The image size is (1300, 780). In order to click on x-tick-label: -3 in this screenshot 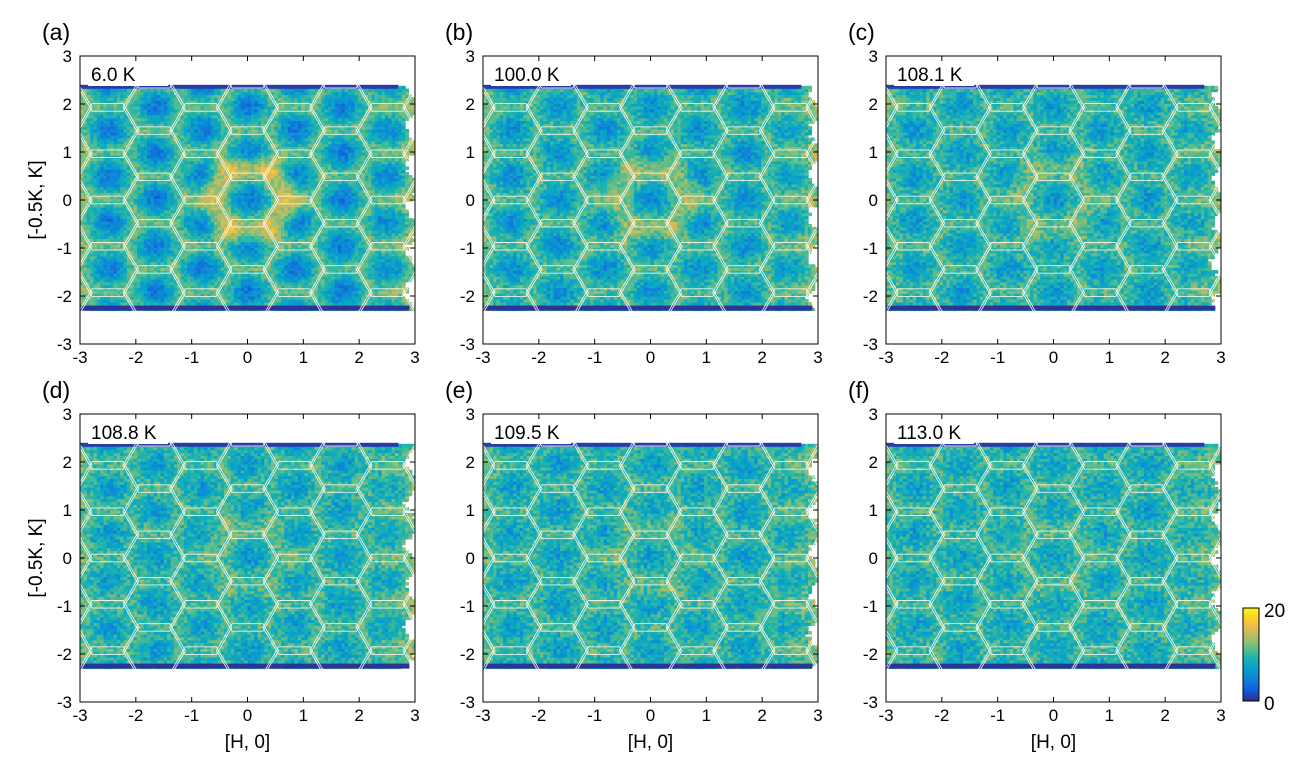, I will do `click(885, 357)`.